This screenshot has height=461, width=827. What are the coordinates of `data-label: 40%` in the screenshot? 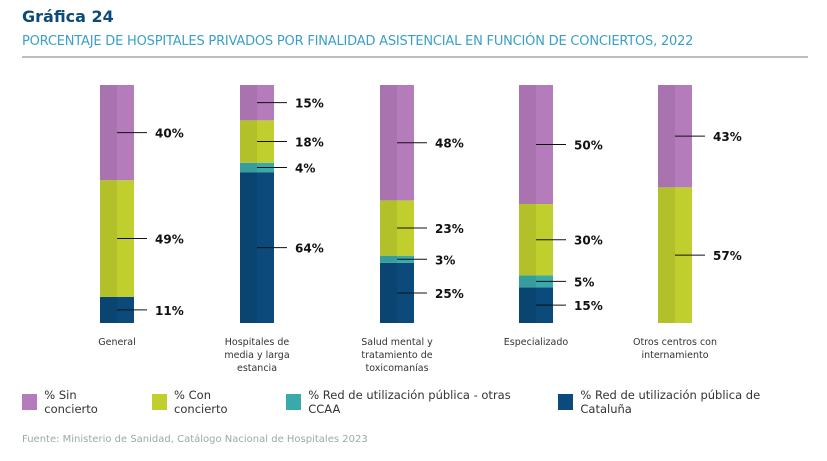 It's located at (169, 134).